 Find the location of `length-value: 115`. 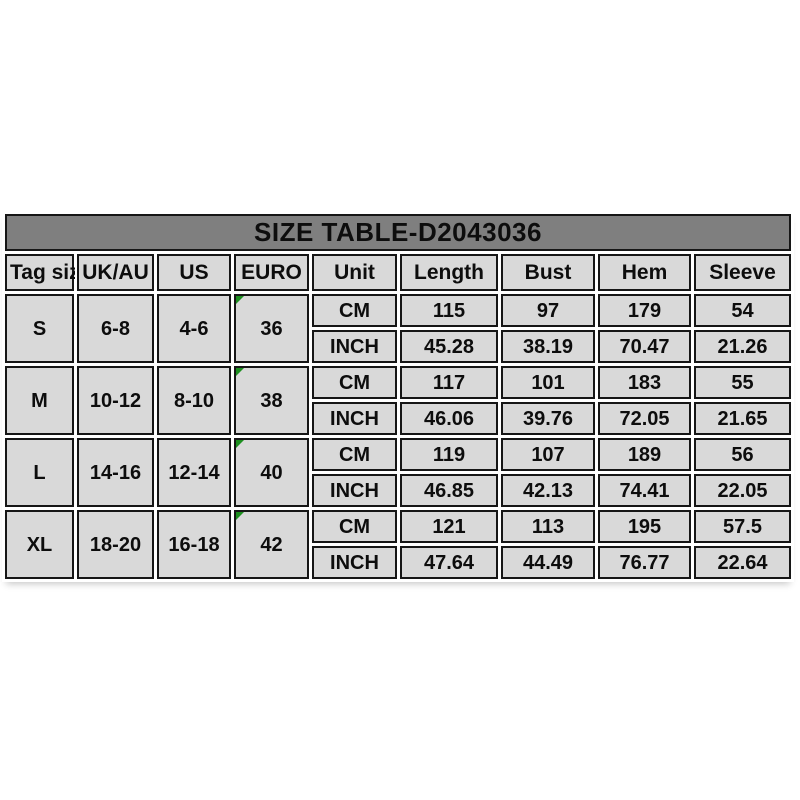

length-value: 115 is located at coordinates (449, 310).